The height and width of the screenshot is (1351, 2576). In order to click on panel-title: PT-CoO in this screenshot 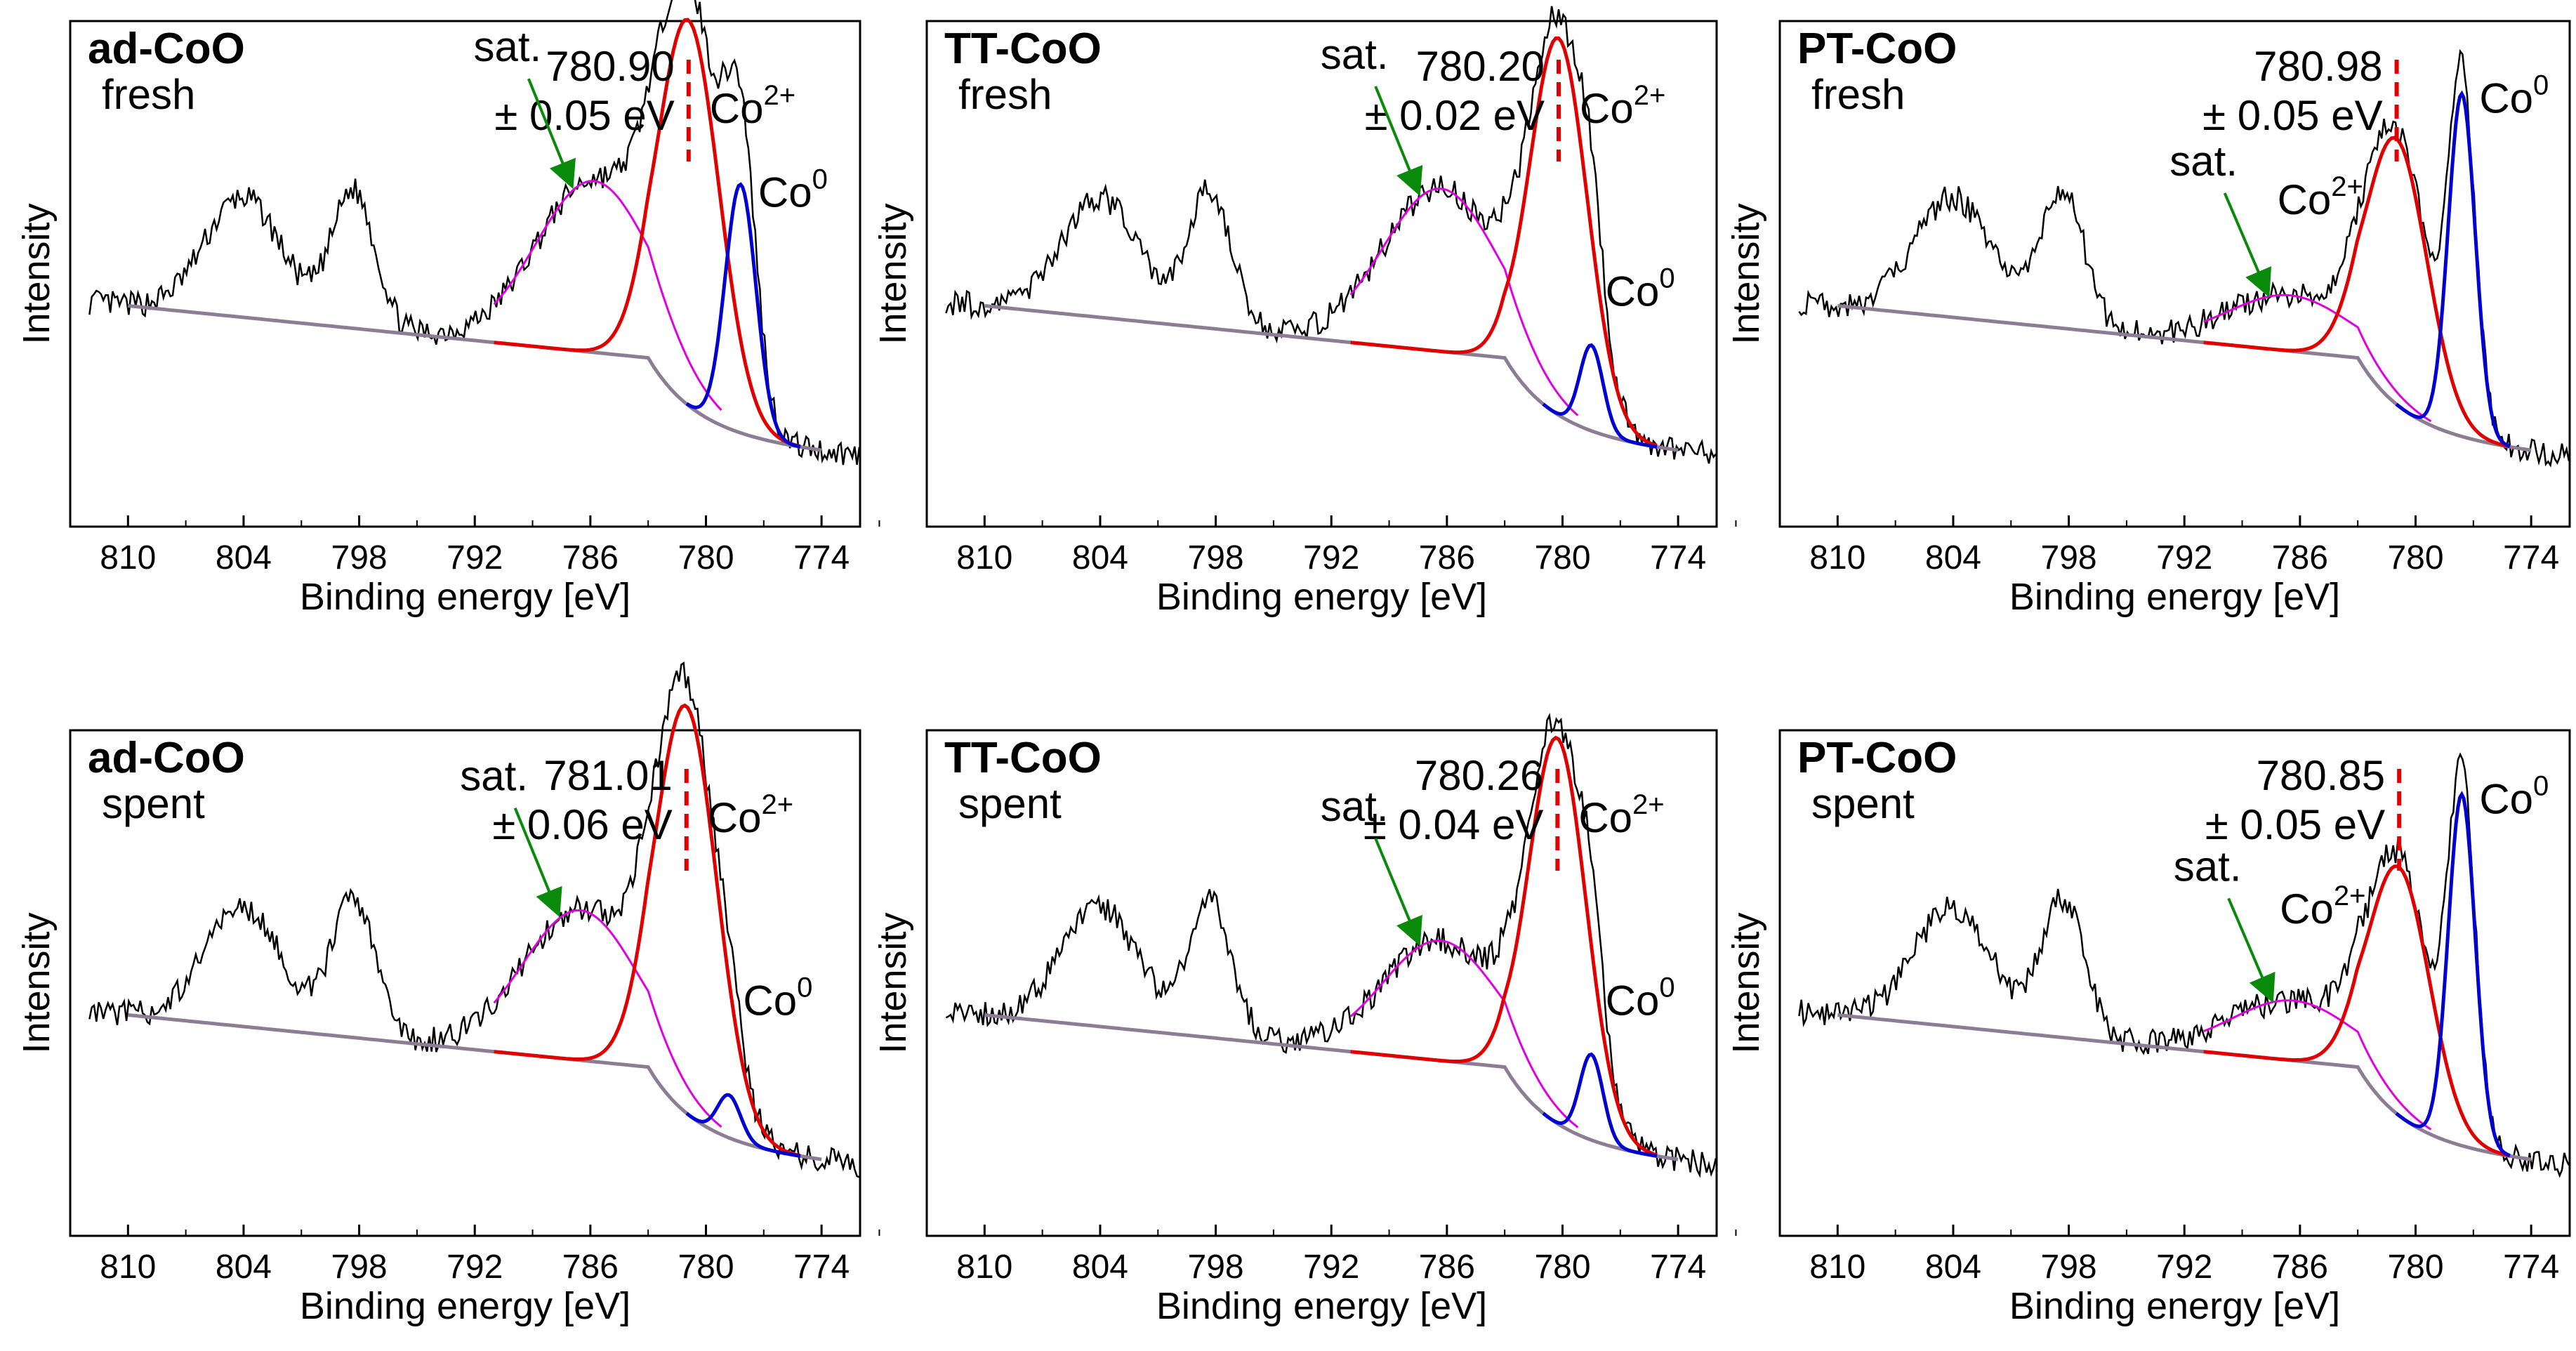, I will do `click(1877, 49)`.